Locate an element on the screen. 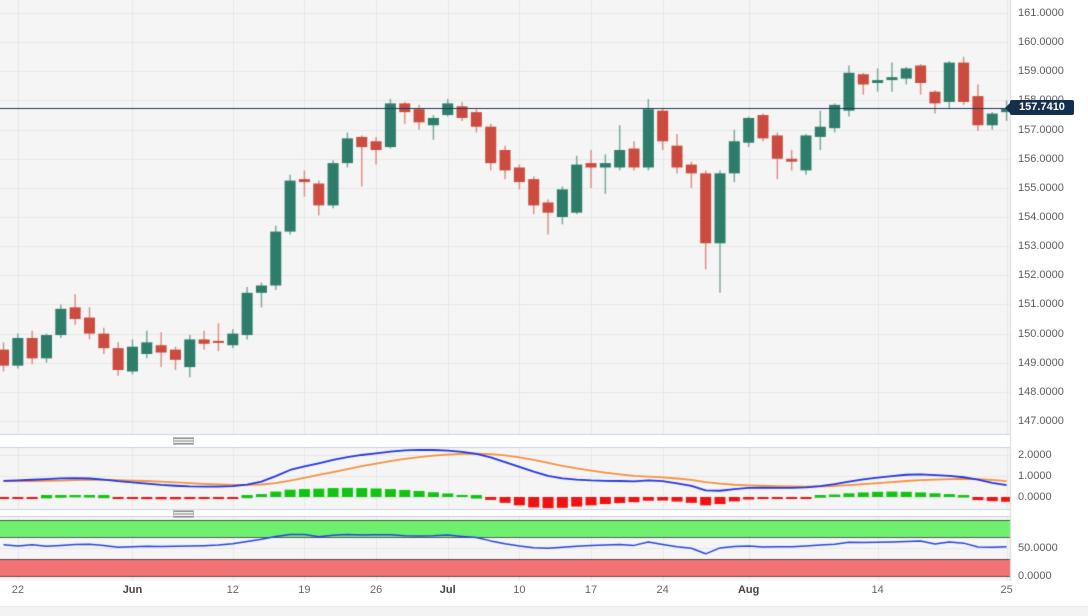 The width and height of the screenshot is (1088, 616). price-axis-label: 154.0000 is located at coordinates (1041, 217).